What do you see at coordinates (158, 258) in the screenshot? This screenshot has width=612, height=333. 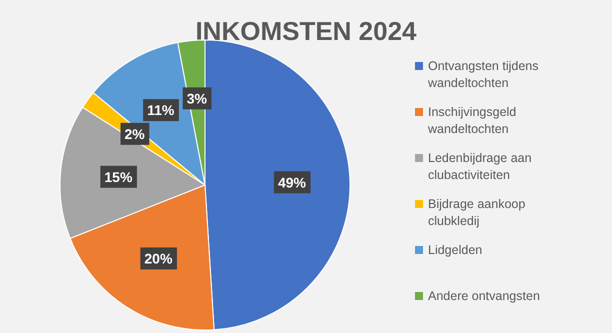 I see `data-label: 20%` at bounding box center [158, 258].